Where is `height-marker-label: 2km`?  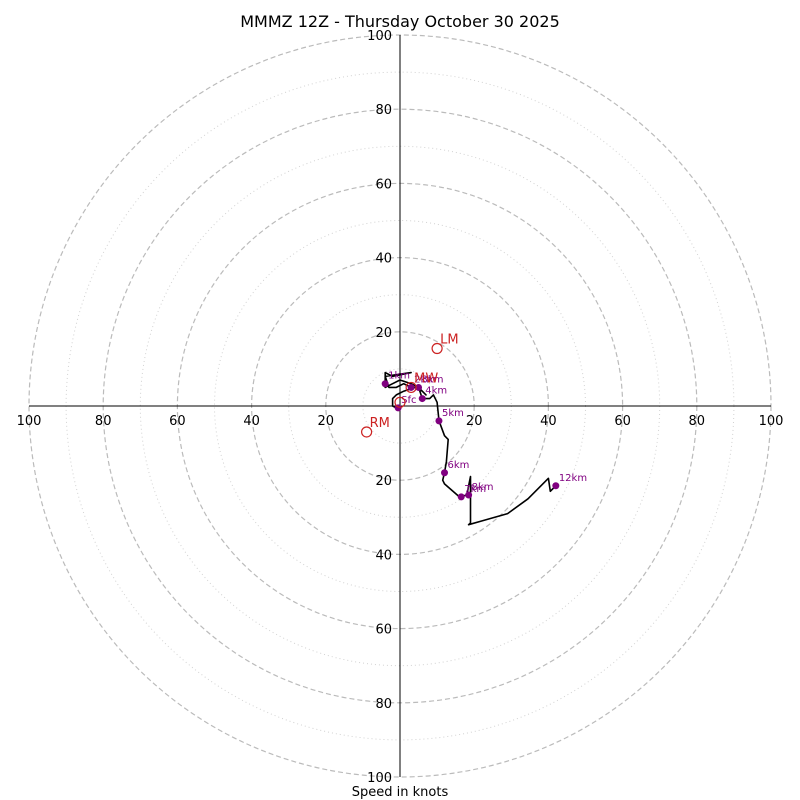 height-marker-label: 2km is located at coordinates (425, 379).